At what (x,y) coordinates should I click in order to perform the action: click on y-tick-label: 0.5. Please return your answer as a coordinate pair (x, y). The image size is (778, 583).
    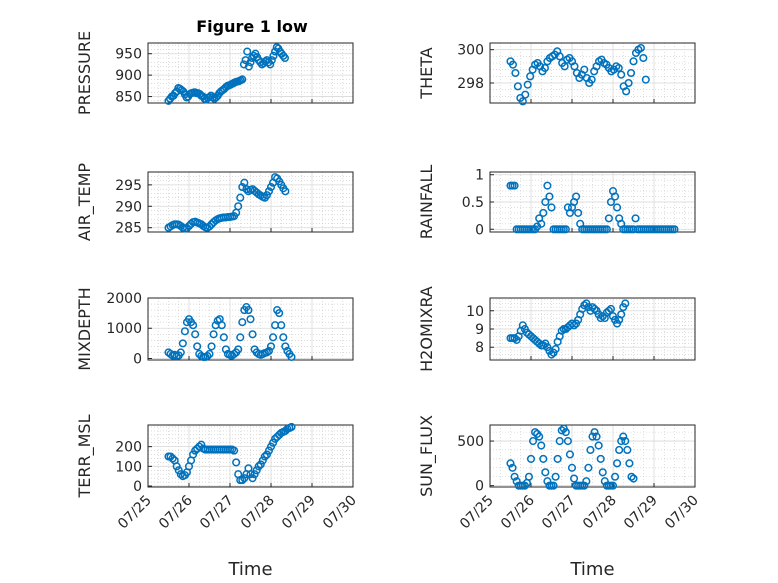
    Looking at the image, I should click on (473, 203).